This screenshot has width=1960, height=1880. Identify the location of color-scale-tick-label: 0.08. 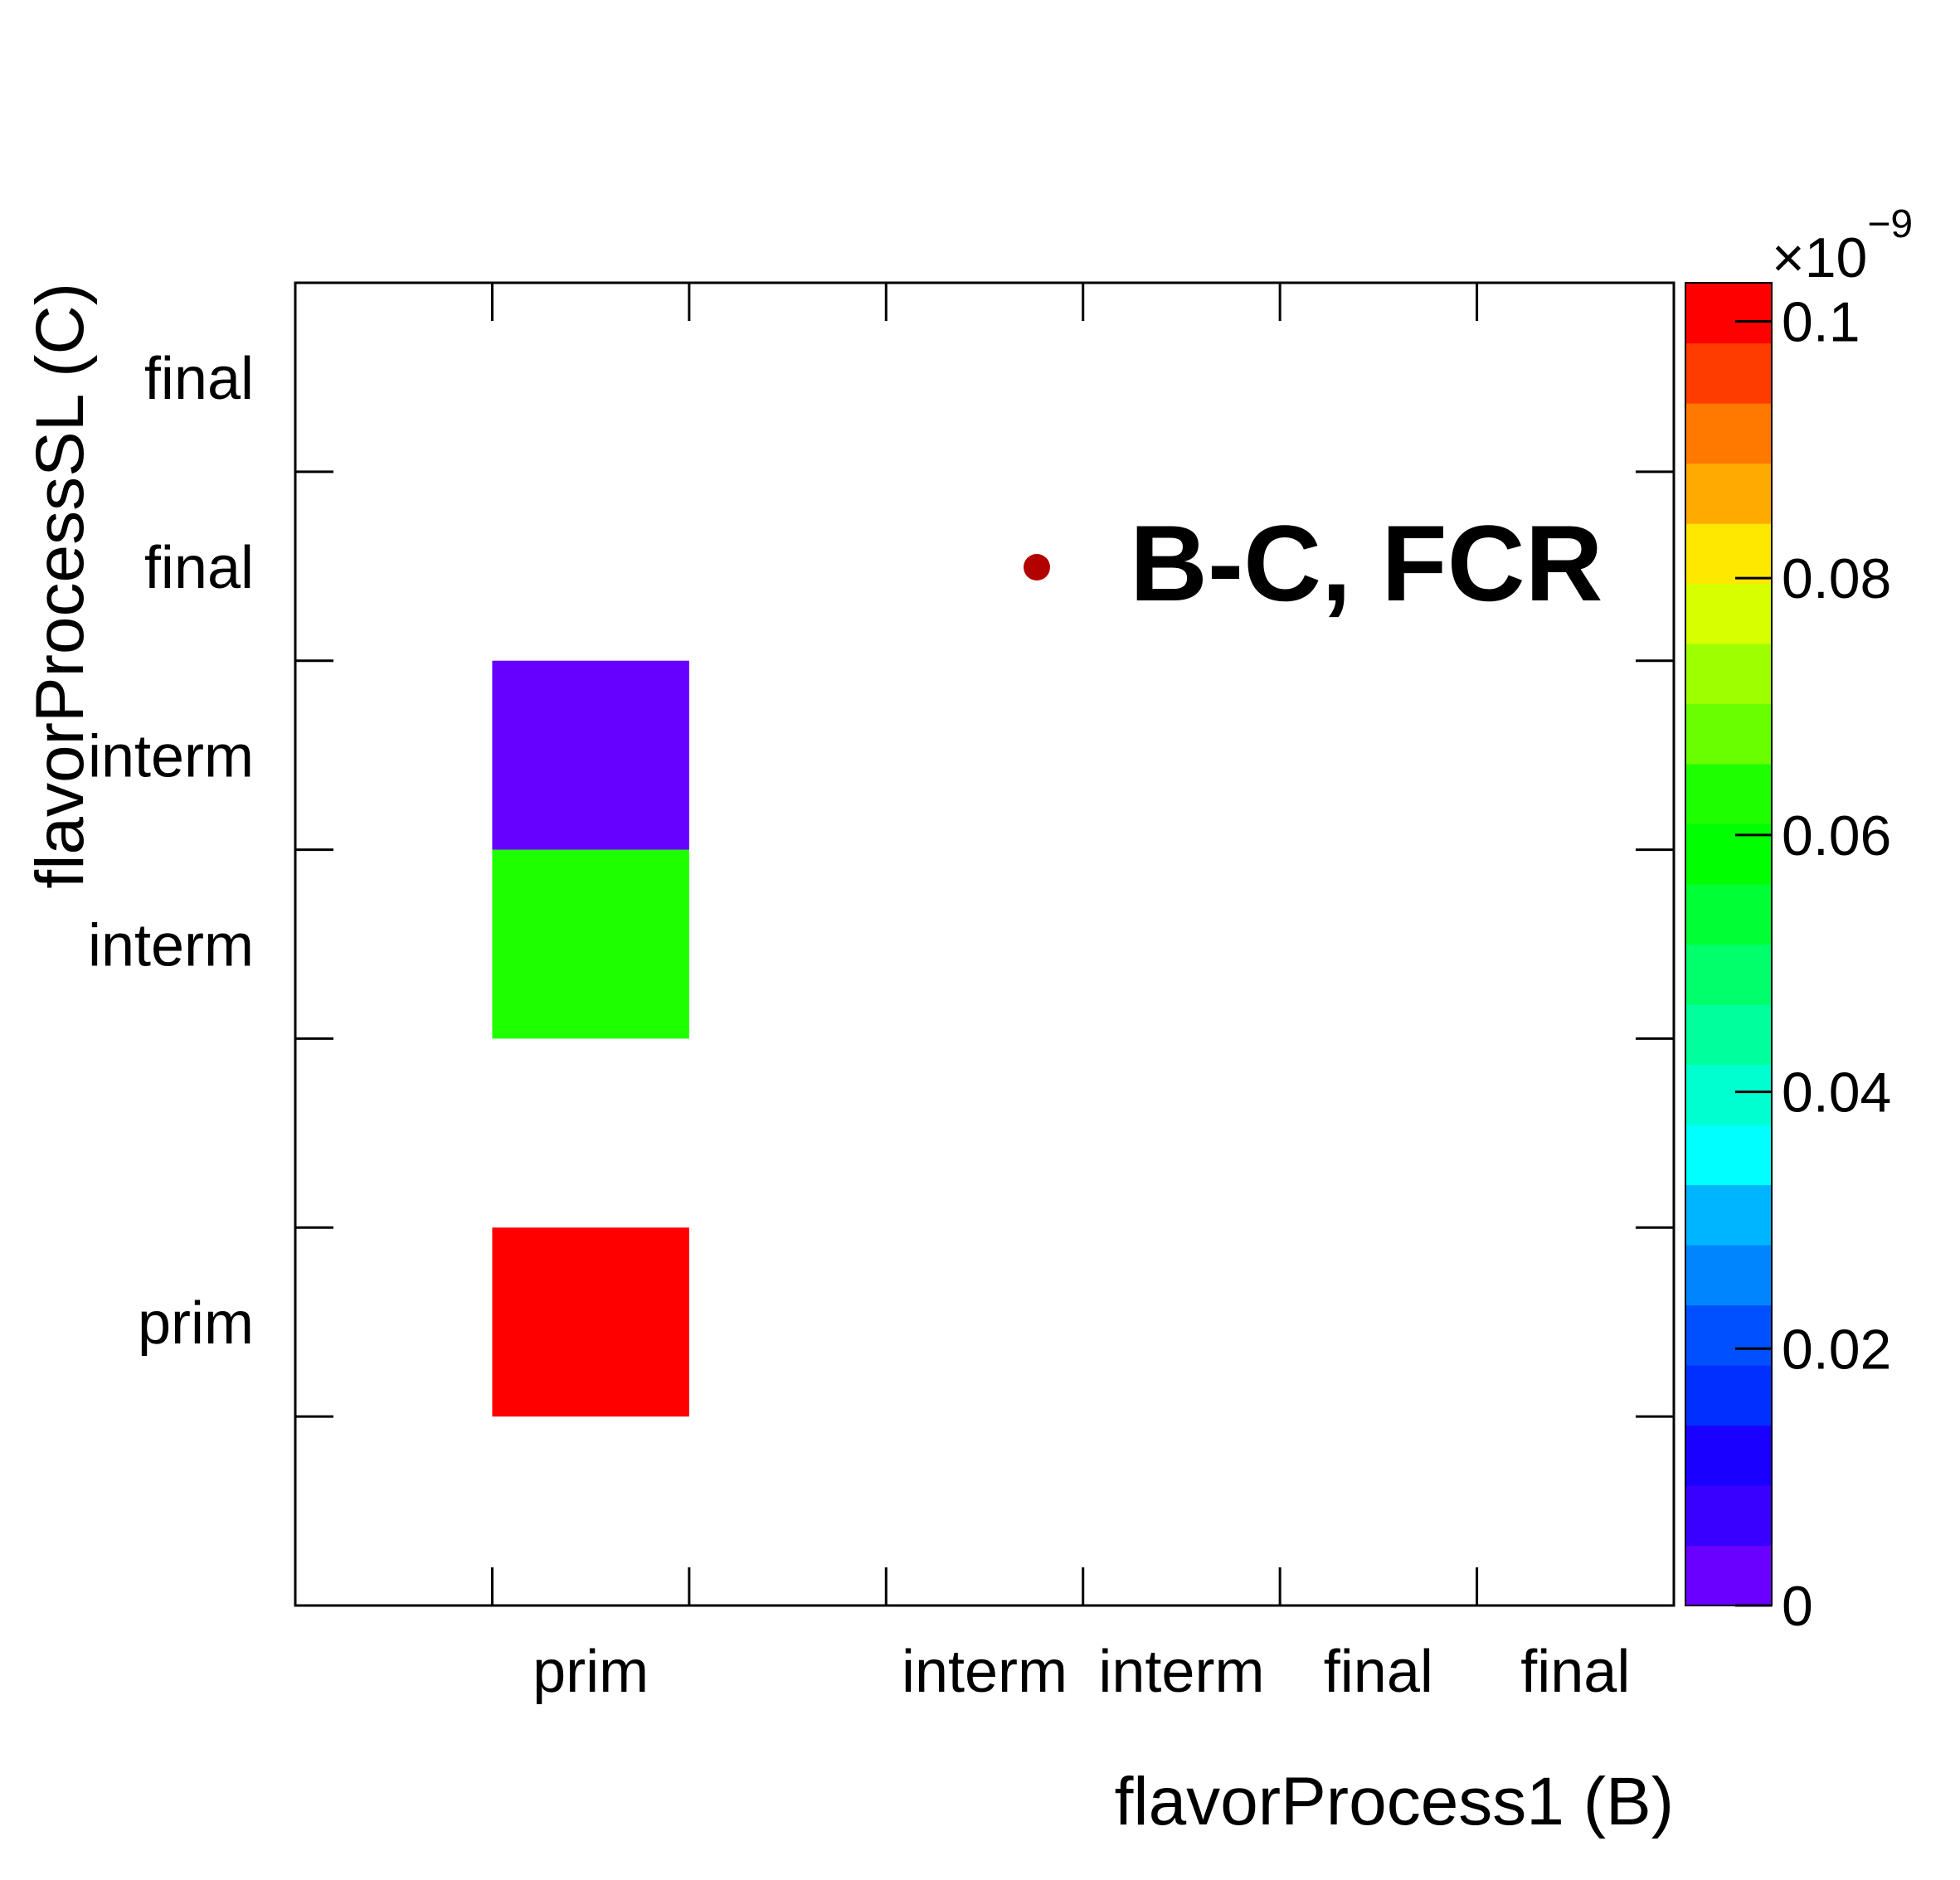
(1836, 578).